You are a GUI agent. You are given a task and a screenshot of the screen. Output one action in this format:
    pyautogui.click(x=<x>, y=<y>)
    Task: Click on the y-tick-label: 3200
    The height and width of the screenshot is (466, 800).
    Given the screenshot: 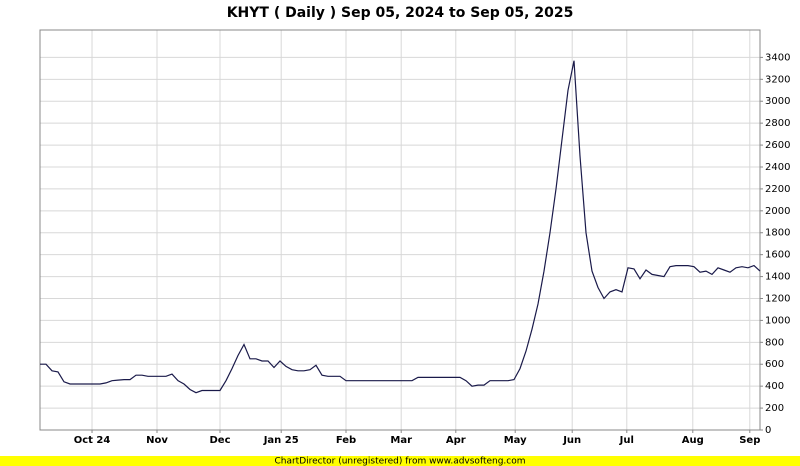 What is the action you would take?
    pyautogui.click(x=777, y=79)
    